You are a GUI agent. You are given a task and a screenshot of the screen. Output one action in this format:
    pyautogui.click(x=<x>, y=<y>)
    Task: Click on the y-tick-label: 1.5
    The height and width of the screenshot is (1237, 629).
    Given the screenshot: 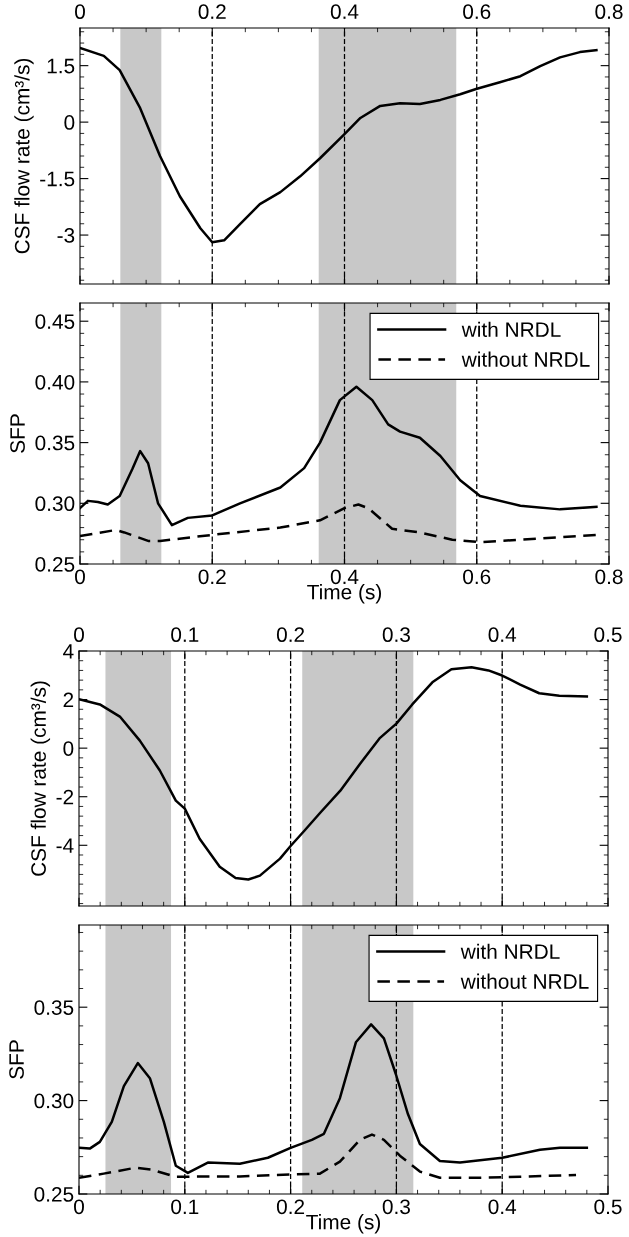 What is the action you would take?
    pyautogui.click(x=61, y=66)
    